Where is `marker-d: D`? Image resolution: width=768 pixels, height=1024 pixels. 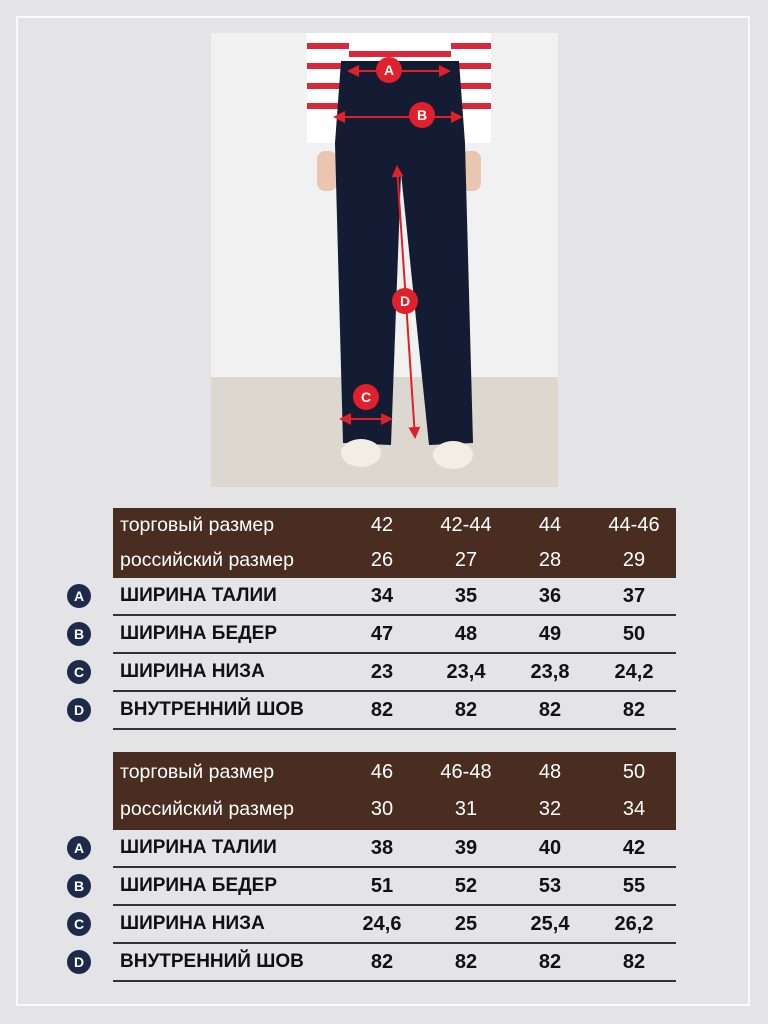 marker-d: D is located at coordinates (405, 301).